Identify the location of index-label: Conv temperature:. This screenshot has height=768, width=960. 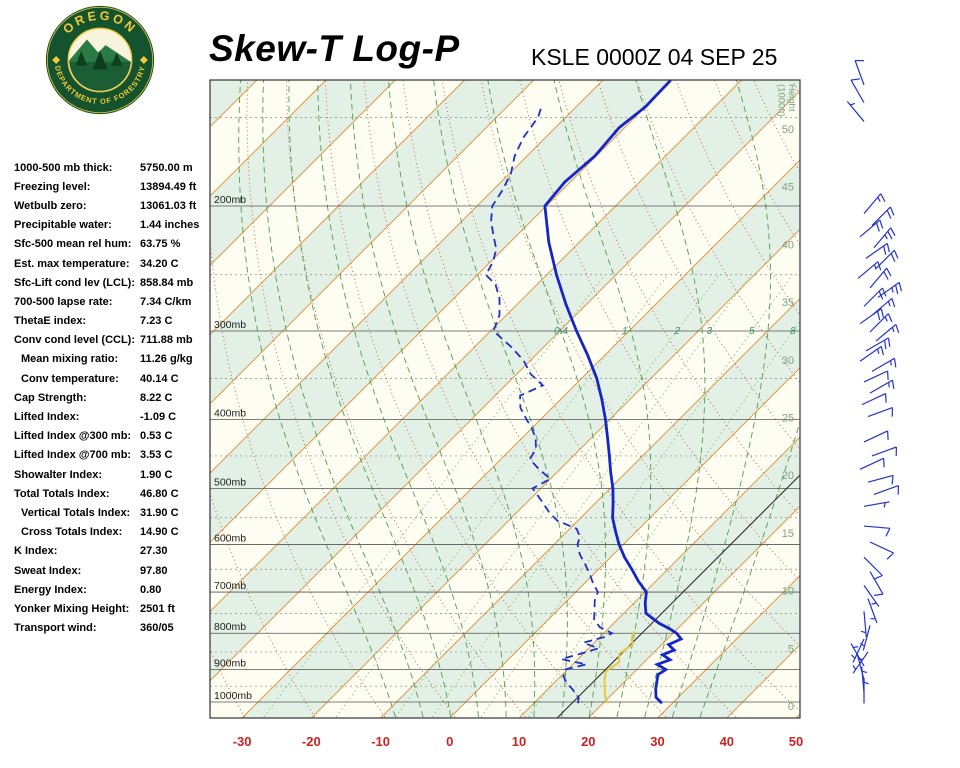
(70, 378).